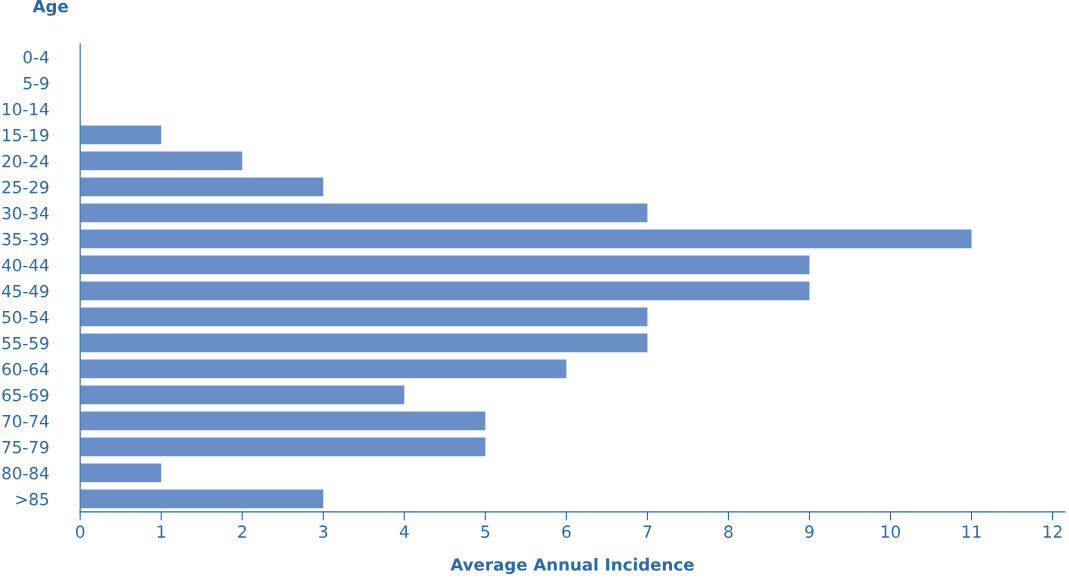 This screenshot has height=585, width=1069. I want to click on x-tick-label: 12, so click(1052, 531).